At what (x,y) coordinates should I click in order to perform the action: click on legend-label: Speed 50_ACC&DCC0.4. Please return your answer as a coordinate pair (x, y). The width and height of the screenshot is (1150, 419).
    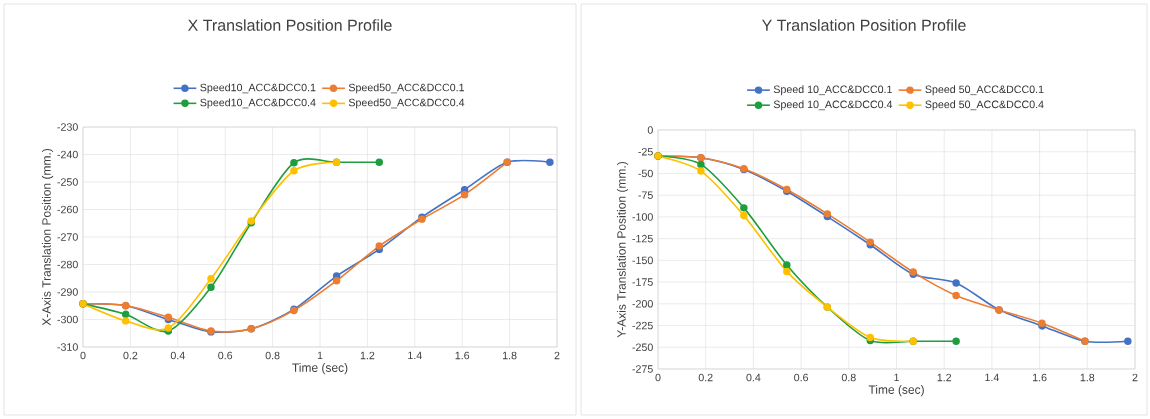
    Looking at the image, I should click on (984, 105).